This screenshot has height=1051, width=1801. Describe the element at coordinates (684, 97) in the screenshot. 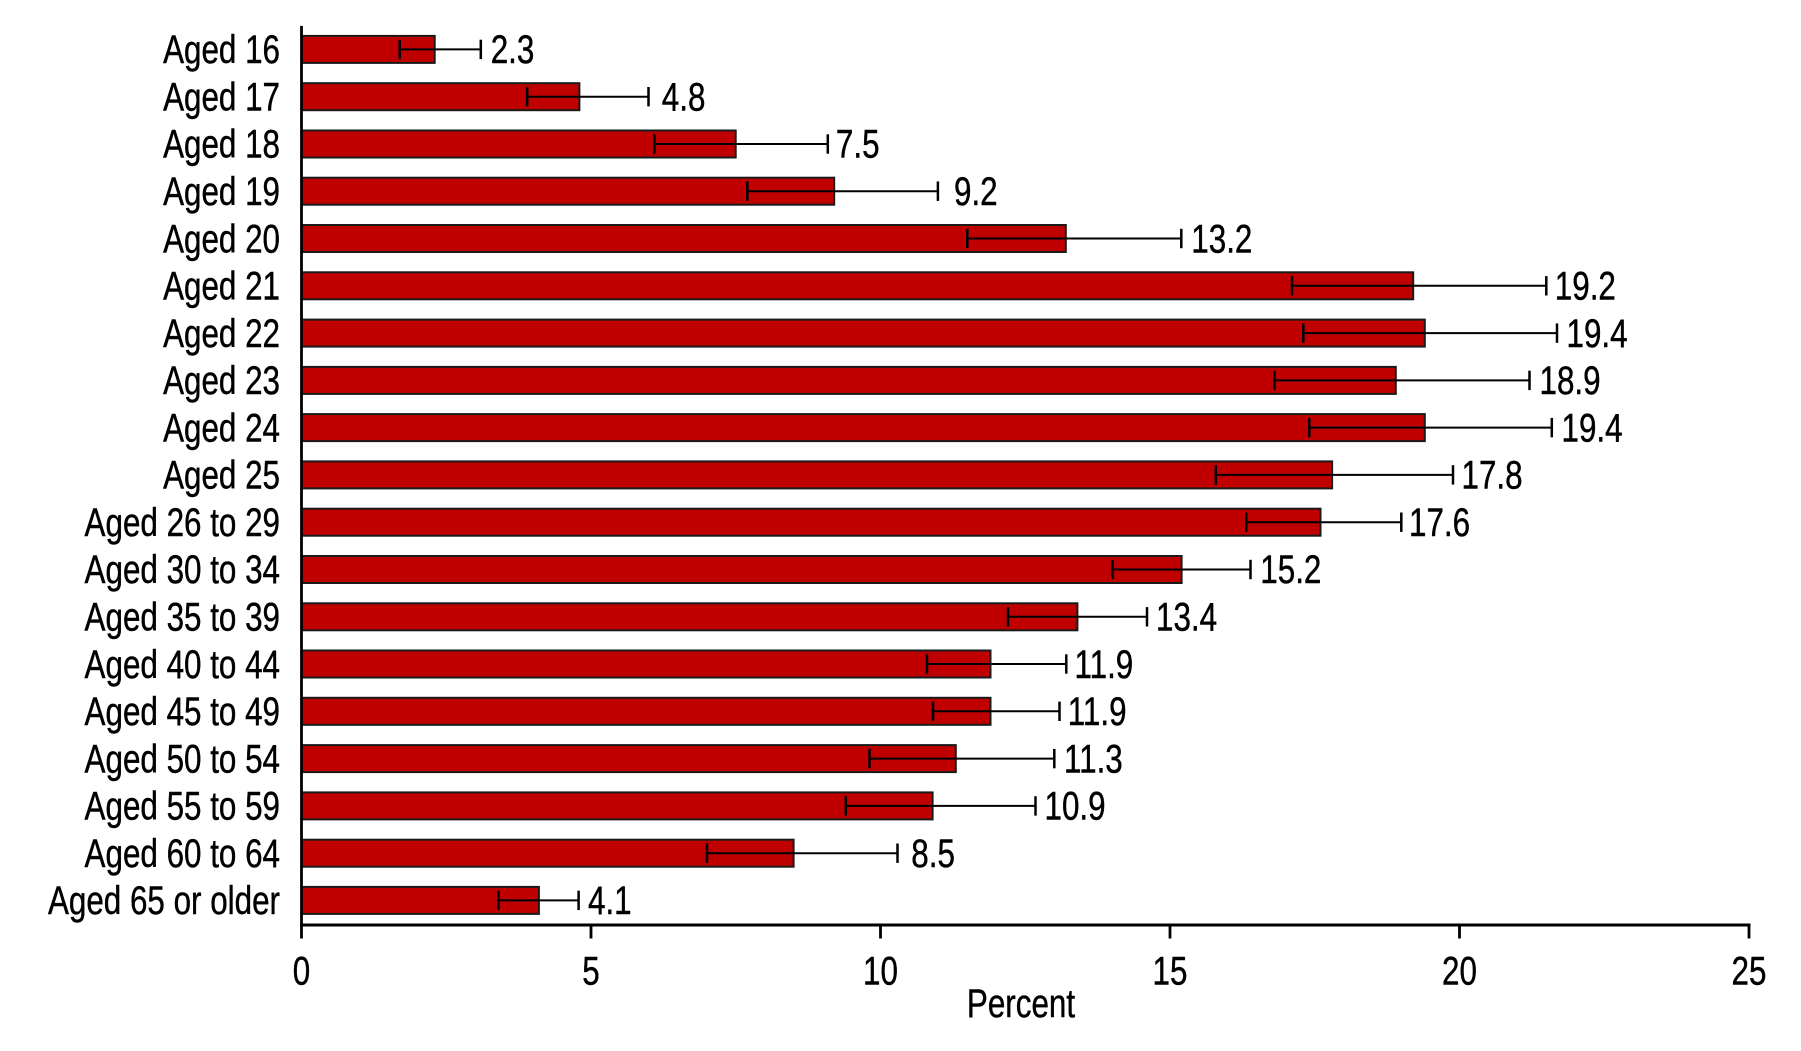

I see `svg-text: 4.8` at that location.